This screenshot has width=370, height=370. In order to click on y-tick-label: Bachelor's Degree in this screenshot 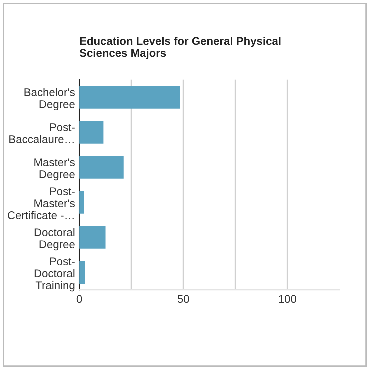, I will do `click(49, 99)`.